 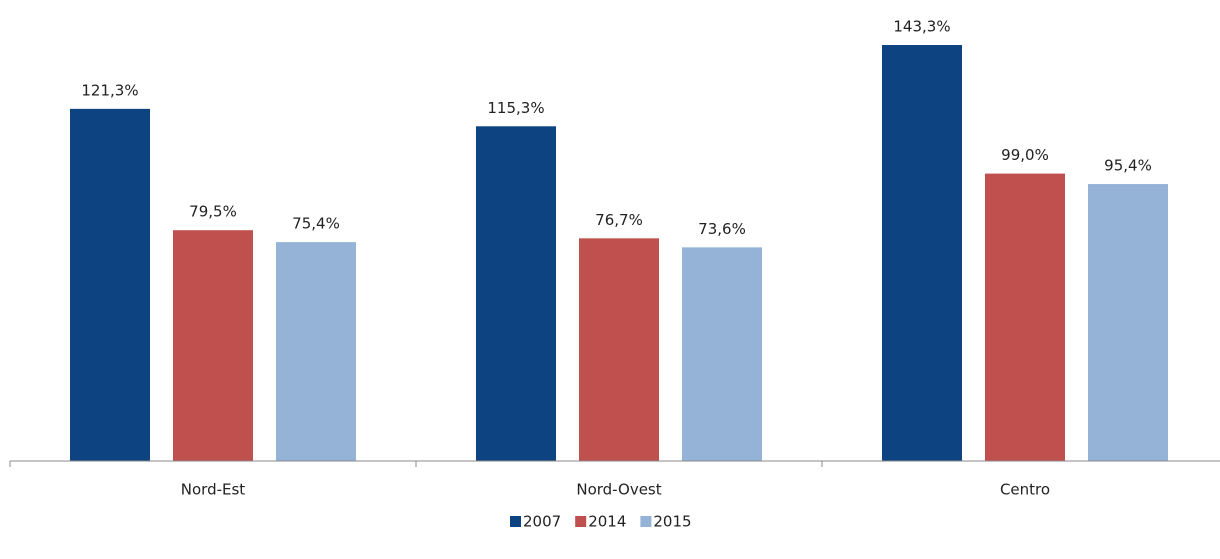 What do you see at coordinates (1128, 166) in the screenshot?
I see `value-label: 95,4%` at bounding box center [1128, 166].